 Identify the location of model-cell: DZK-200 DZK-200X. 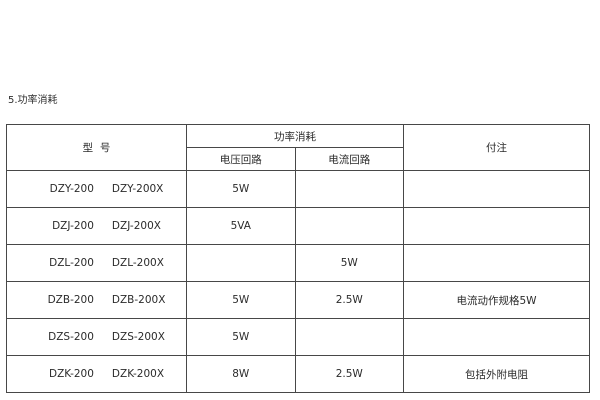
(96, 374).